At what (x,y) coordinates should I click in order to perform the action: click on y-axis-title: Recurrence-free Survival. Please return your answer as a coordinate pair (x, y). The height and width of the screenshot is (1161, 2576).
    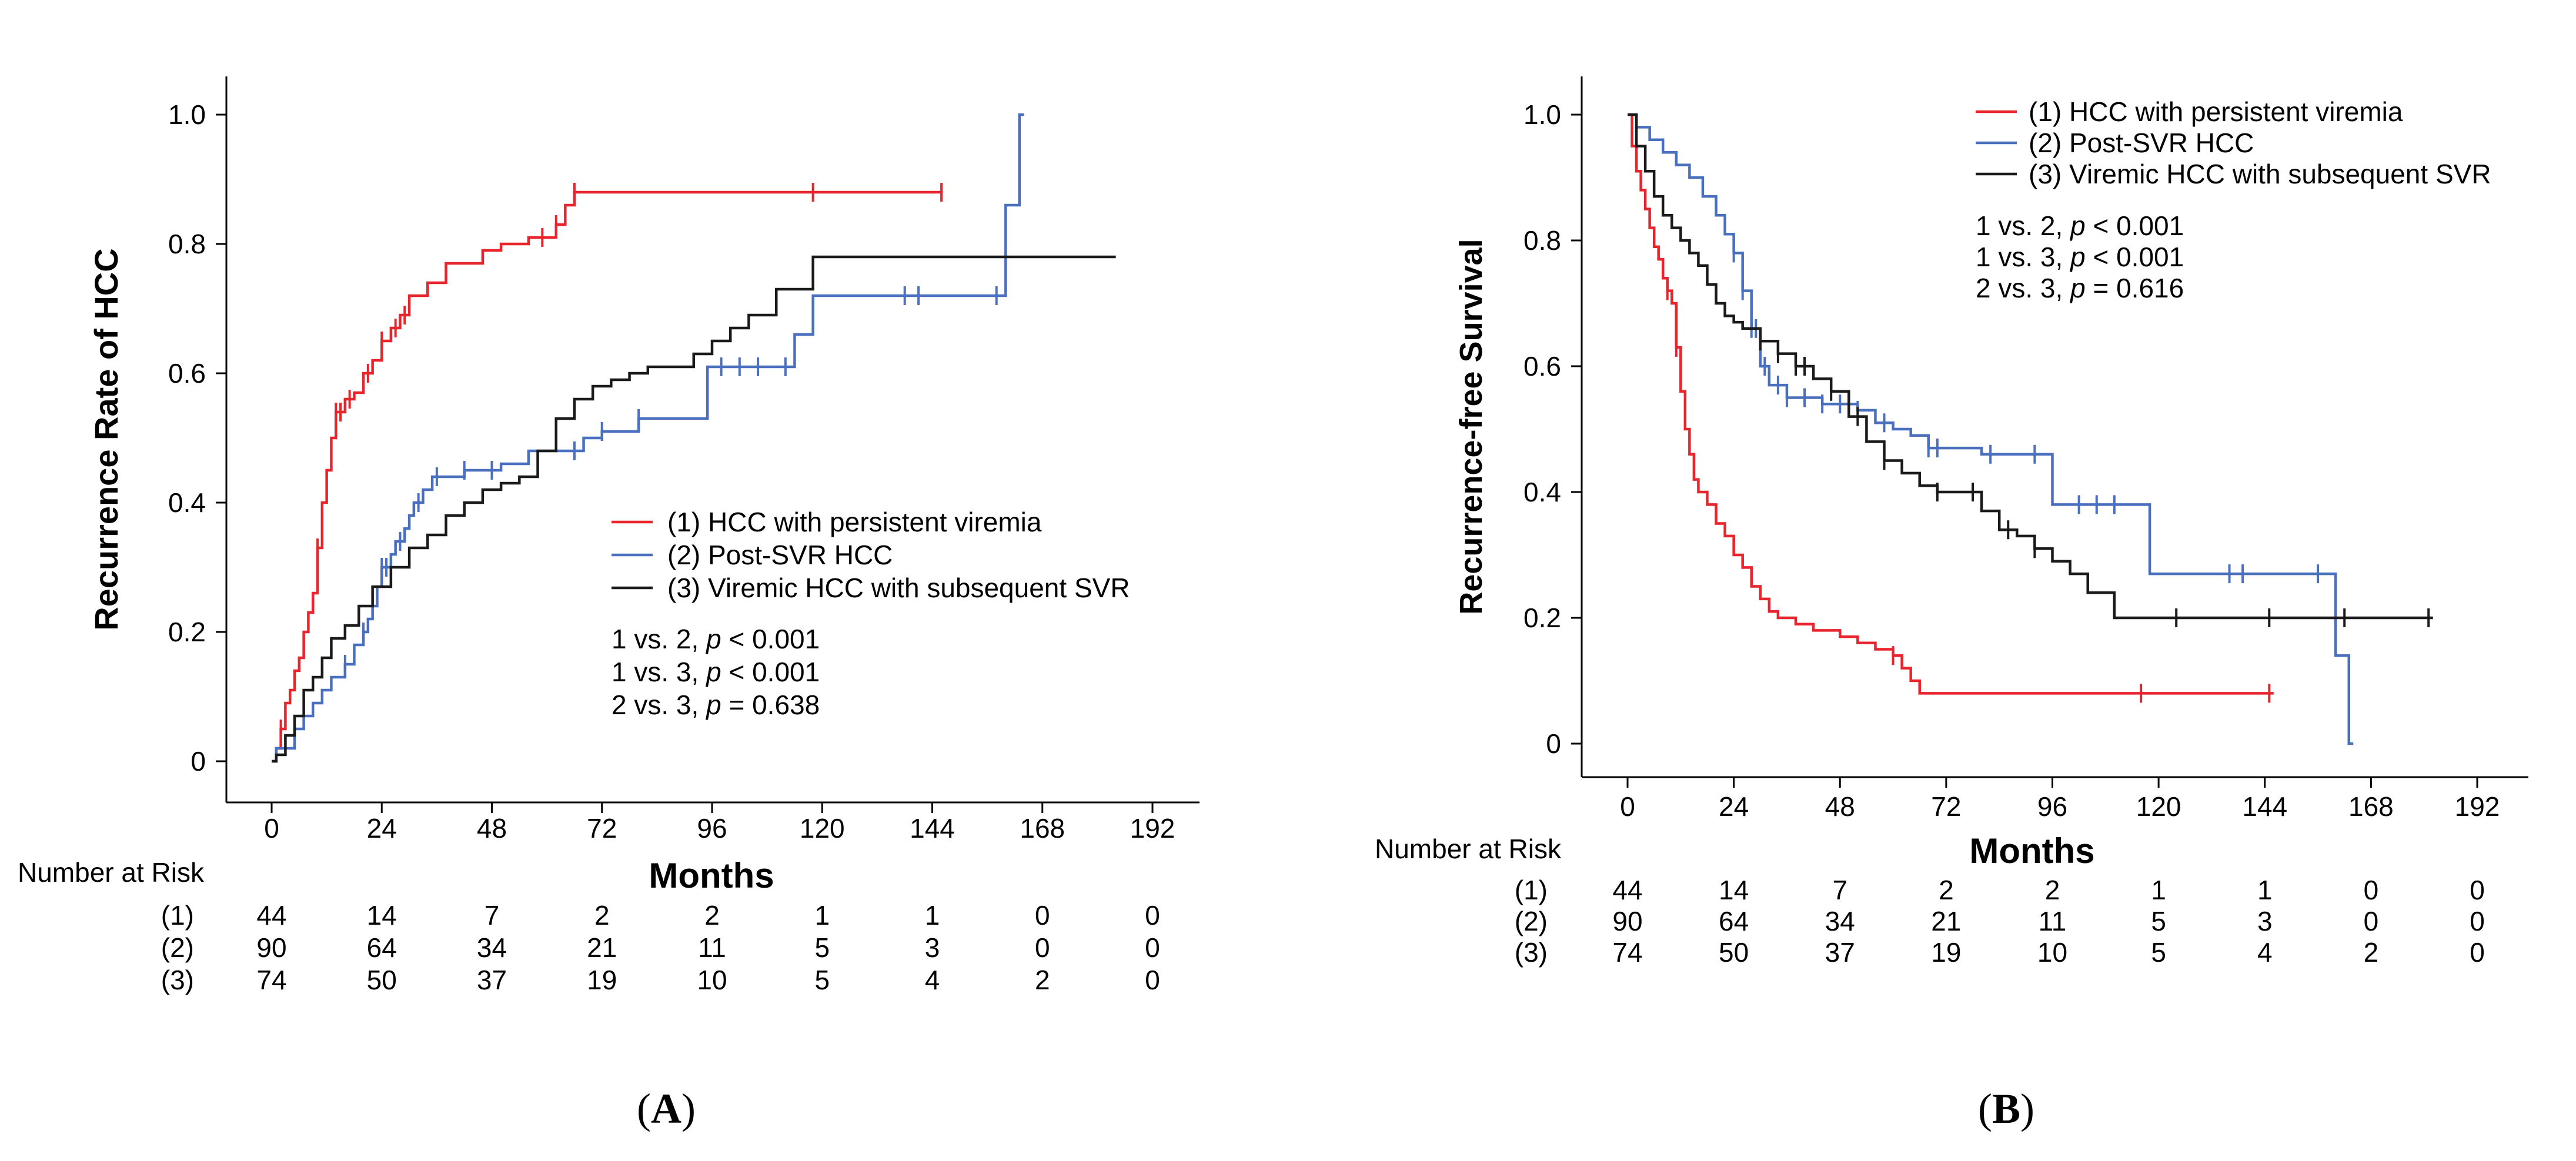
    Looking at the image, I should click on (1471, 426).